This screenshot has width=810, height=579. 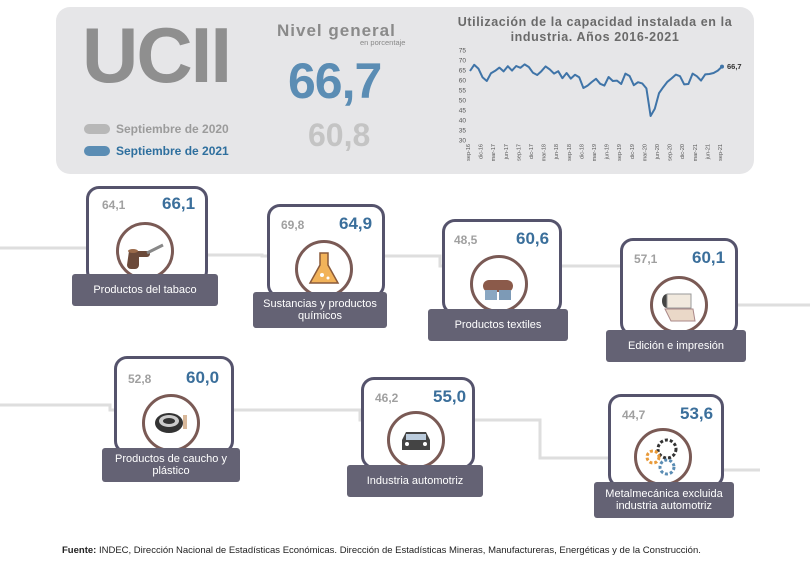 What do you see at coordinates (463, 121) in the screenshot?
I see `y-tick-label: 40` at bounding box center [463, 121].